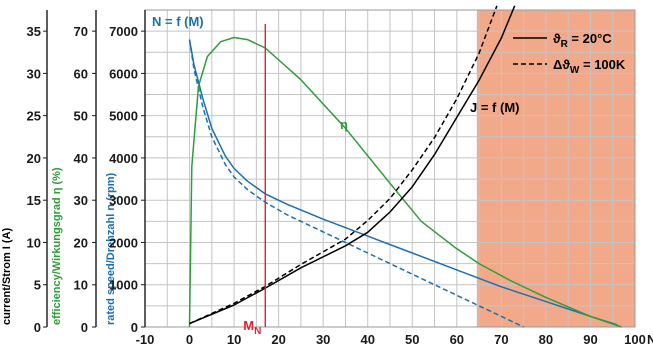  What do you see at coordinates (81, 116) in the screenshot?
I see `efficiency-tick-label: 50` at bounding box center [81, 116].